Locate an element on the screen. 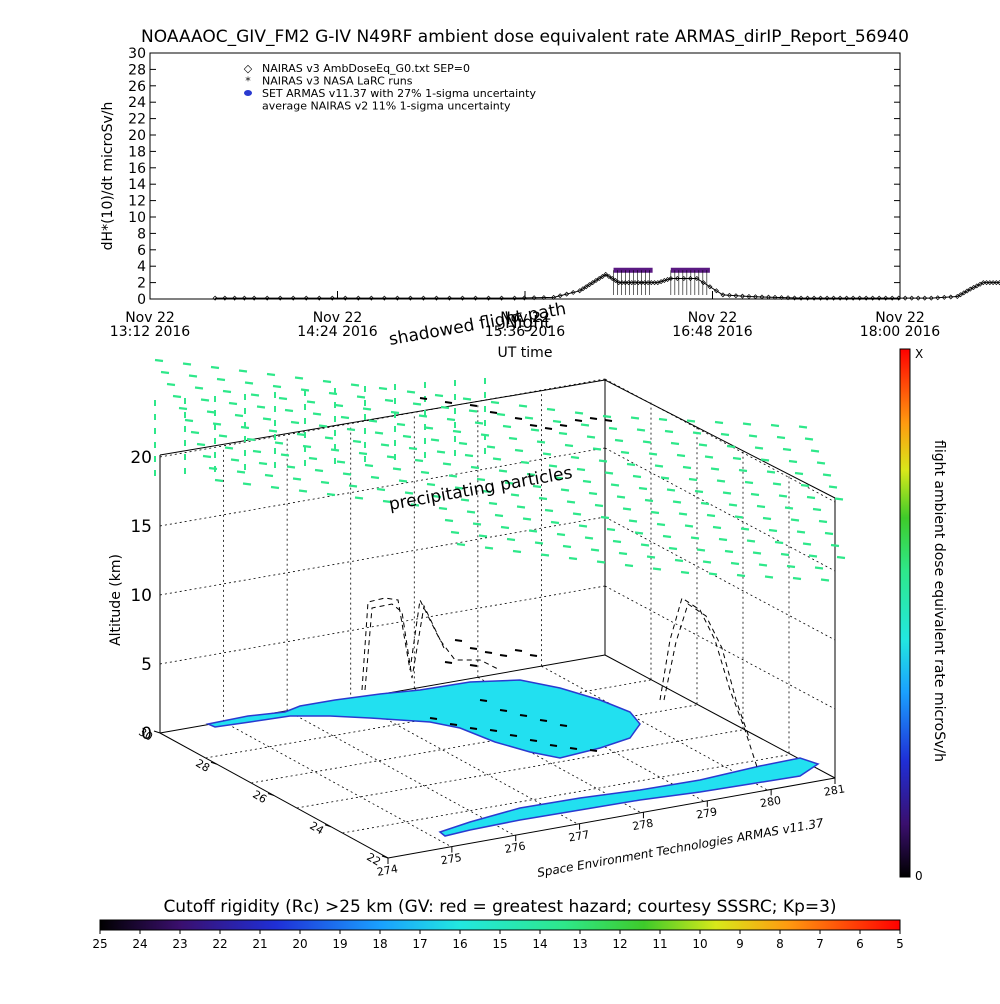 The width and height of the screenshot is (1000, 1004). land-region-main is located at coordinates (423, 719).